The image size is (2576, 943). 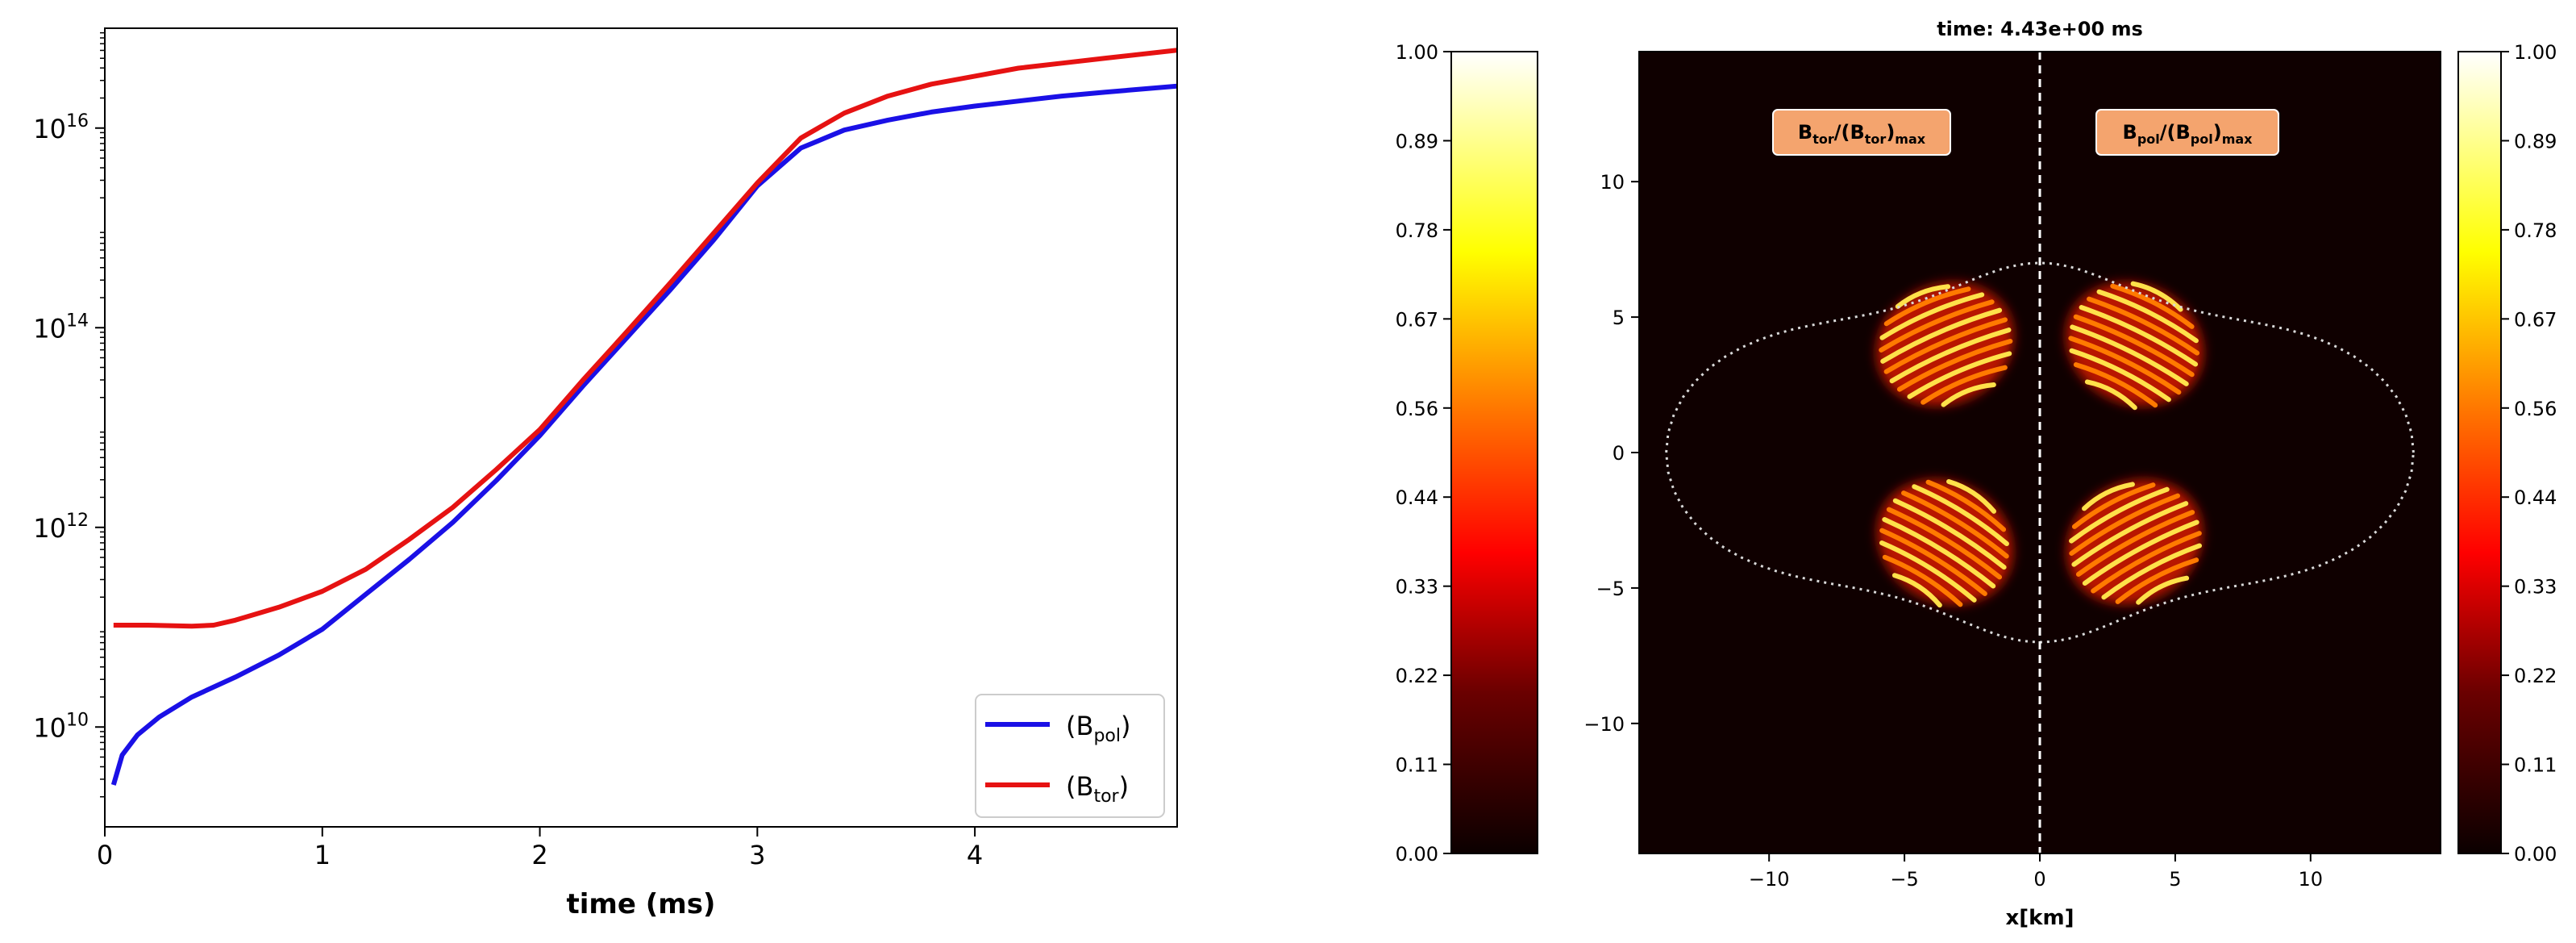 What do you see at coordinates (322, 855) in the screenshot?
I see `x-tick-label: 1` at bounding box center [322, 855].